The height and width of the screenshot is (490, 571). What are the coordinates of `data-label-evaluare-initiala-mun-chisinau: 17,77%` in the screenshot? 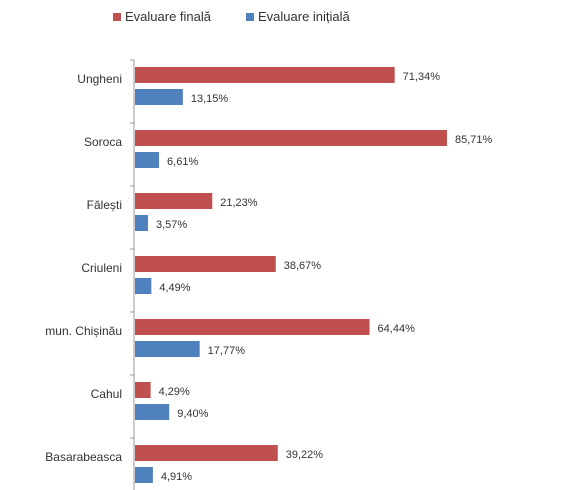 It's located at (227, 351).